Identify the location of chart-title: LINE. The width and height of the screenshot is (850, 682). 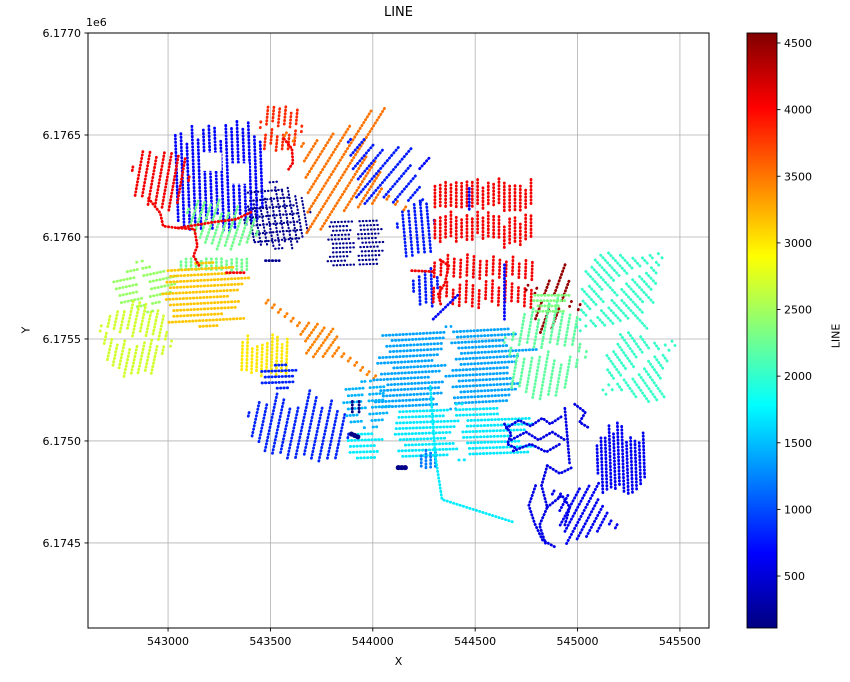
(398, 12).